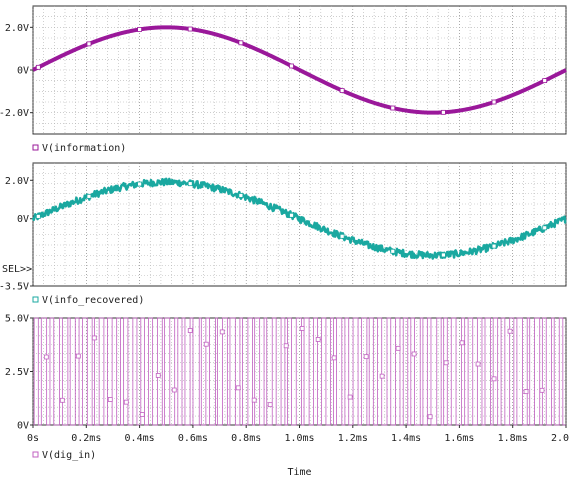  Describe the element at coordinates (353, 438) in the screenshot. I see `x-tick-label: 1.2ms` at that location.